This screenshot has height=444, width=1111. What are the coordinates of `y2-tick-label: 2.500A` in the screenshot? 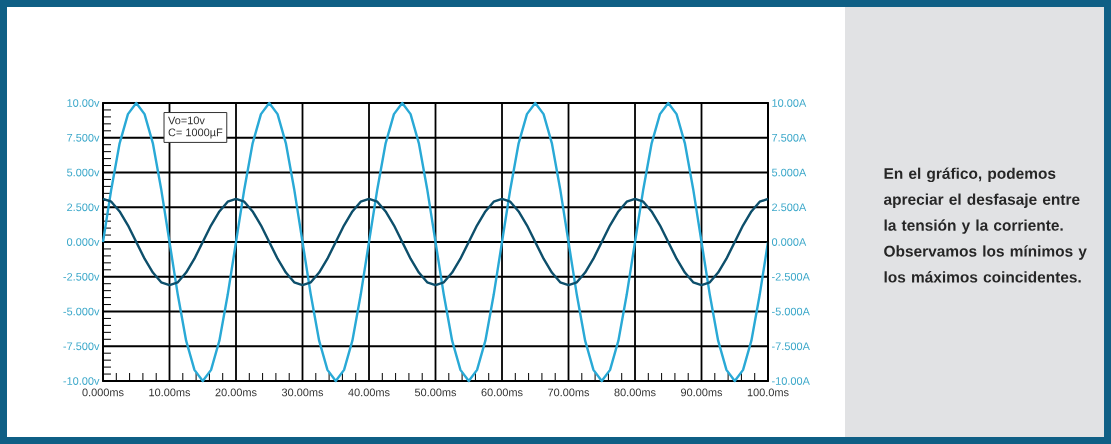 It's located at (789, 207).